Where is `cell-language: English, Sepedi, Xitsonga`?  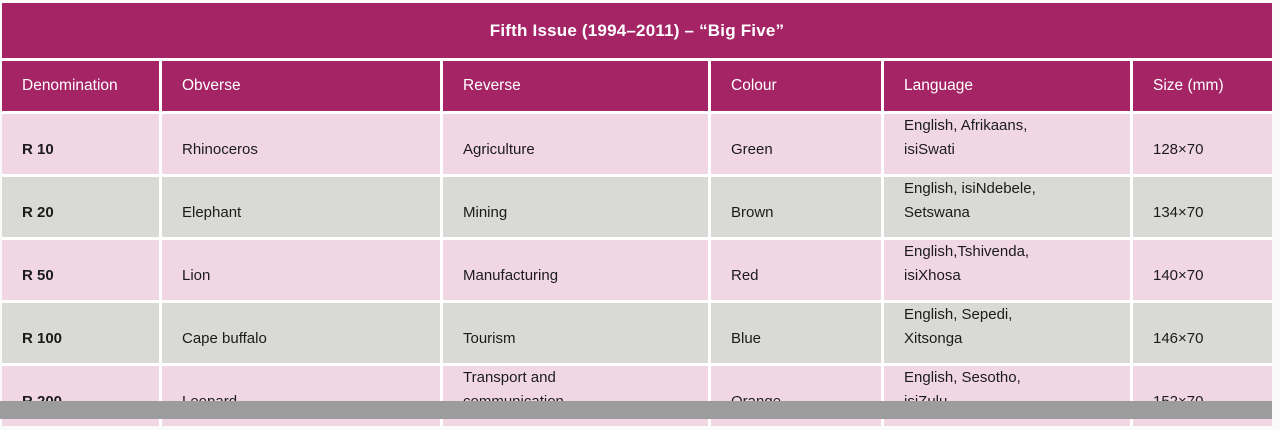
cell-language: English, Sepedi, Xitsonga is located at coordinates (1008, 334).